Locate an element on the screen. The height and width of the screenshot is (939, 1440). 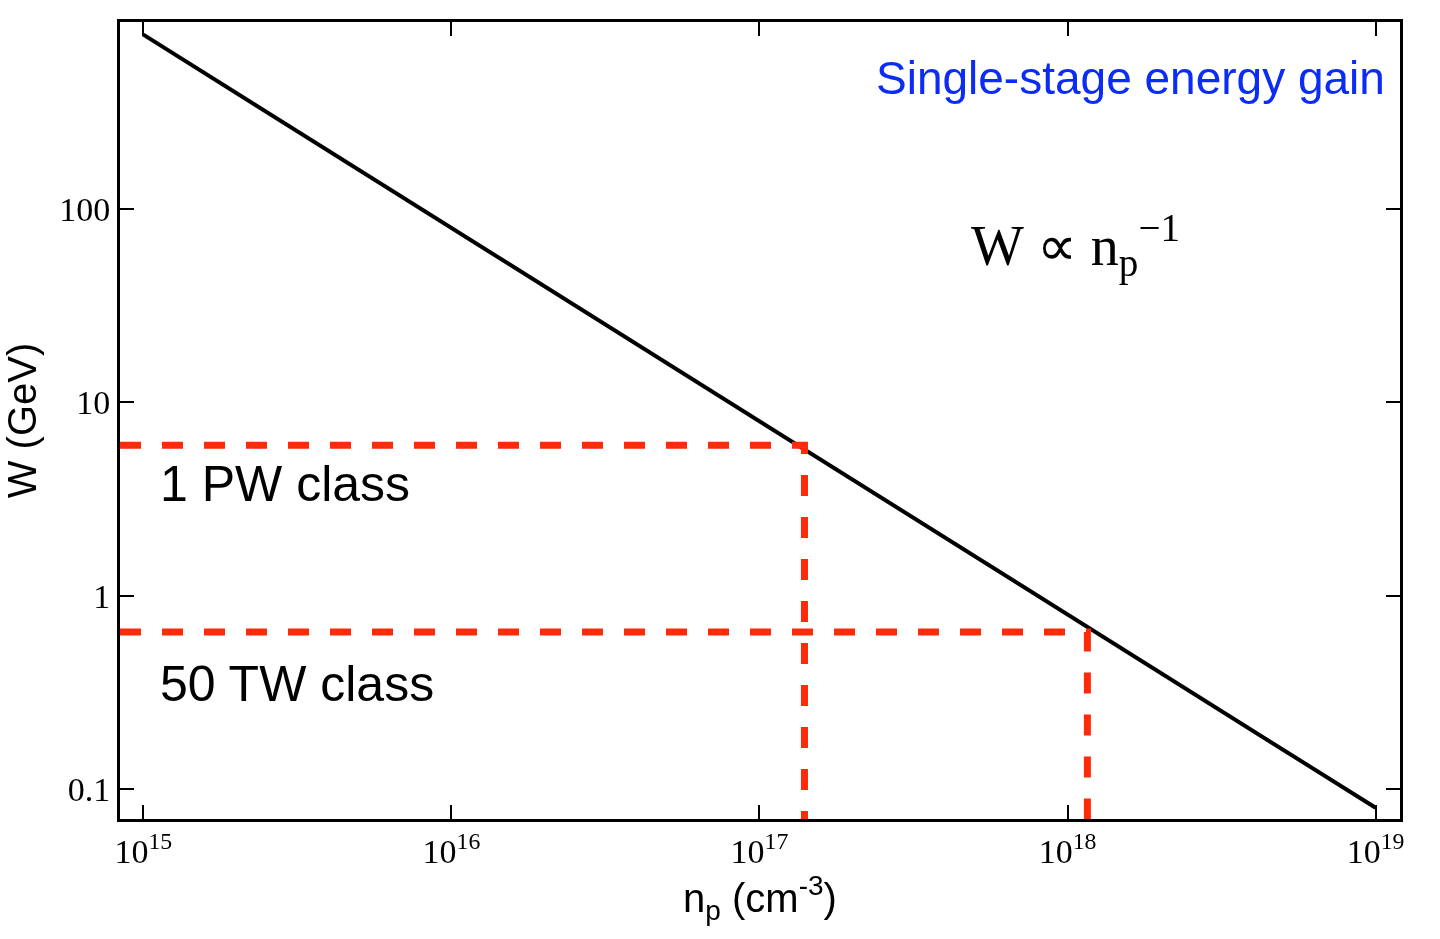
y-tick-label: 1 is located at coordinates (102, 596).